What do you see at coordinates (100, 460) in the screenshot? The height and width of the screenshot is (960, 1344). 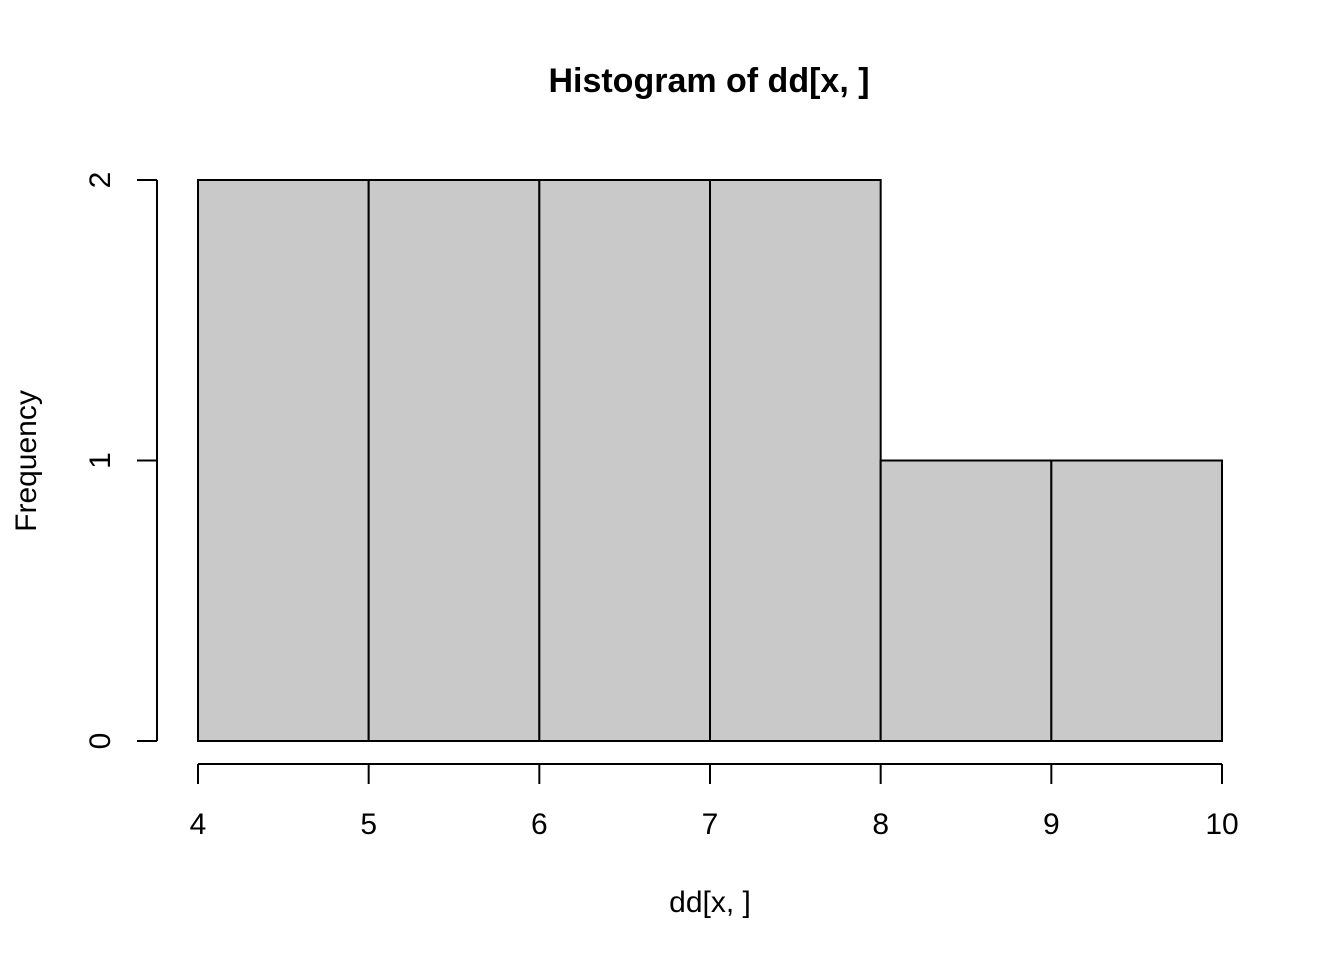 I see `y-tick-label: 1` at bounding box center [100, 460].